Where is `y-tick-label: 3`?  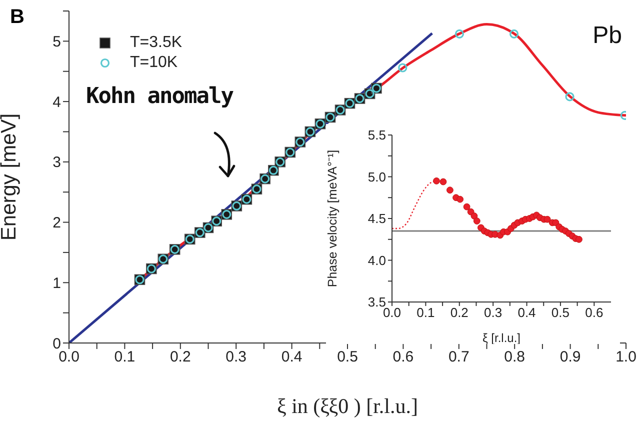 y-tick-label: 3 is located at coordinates (56, 163).